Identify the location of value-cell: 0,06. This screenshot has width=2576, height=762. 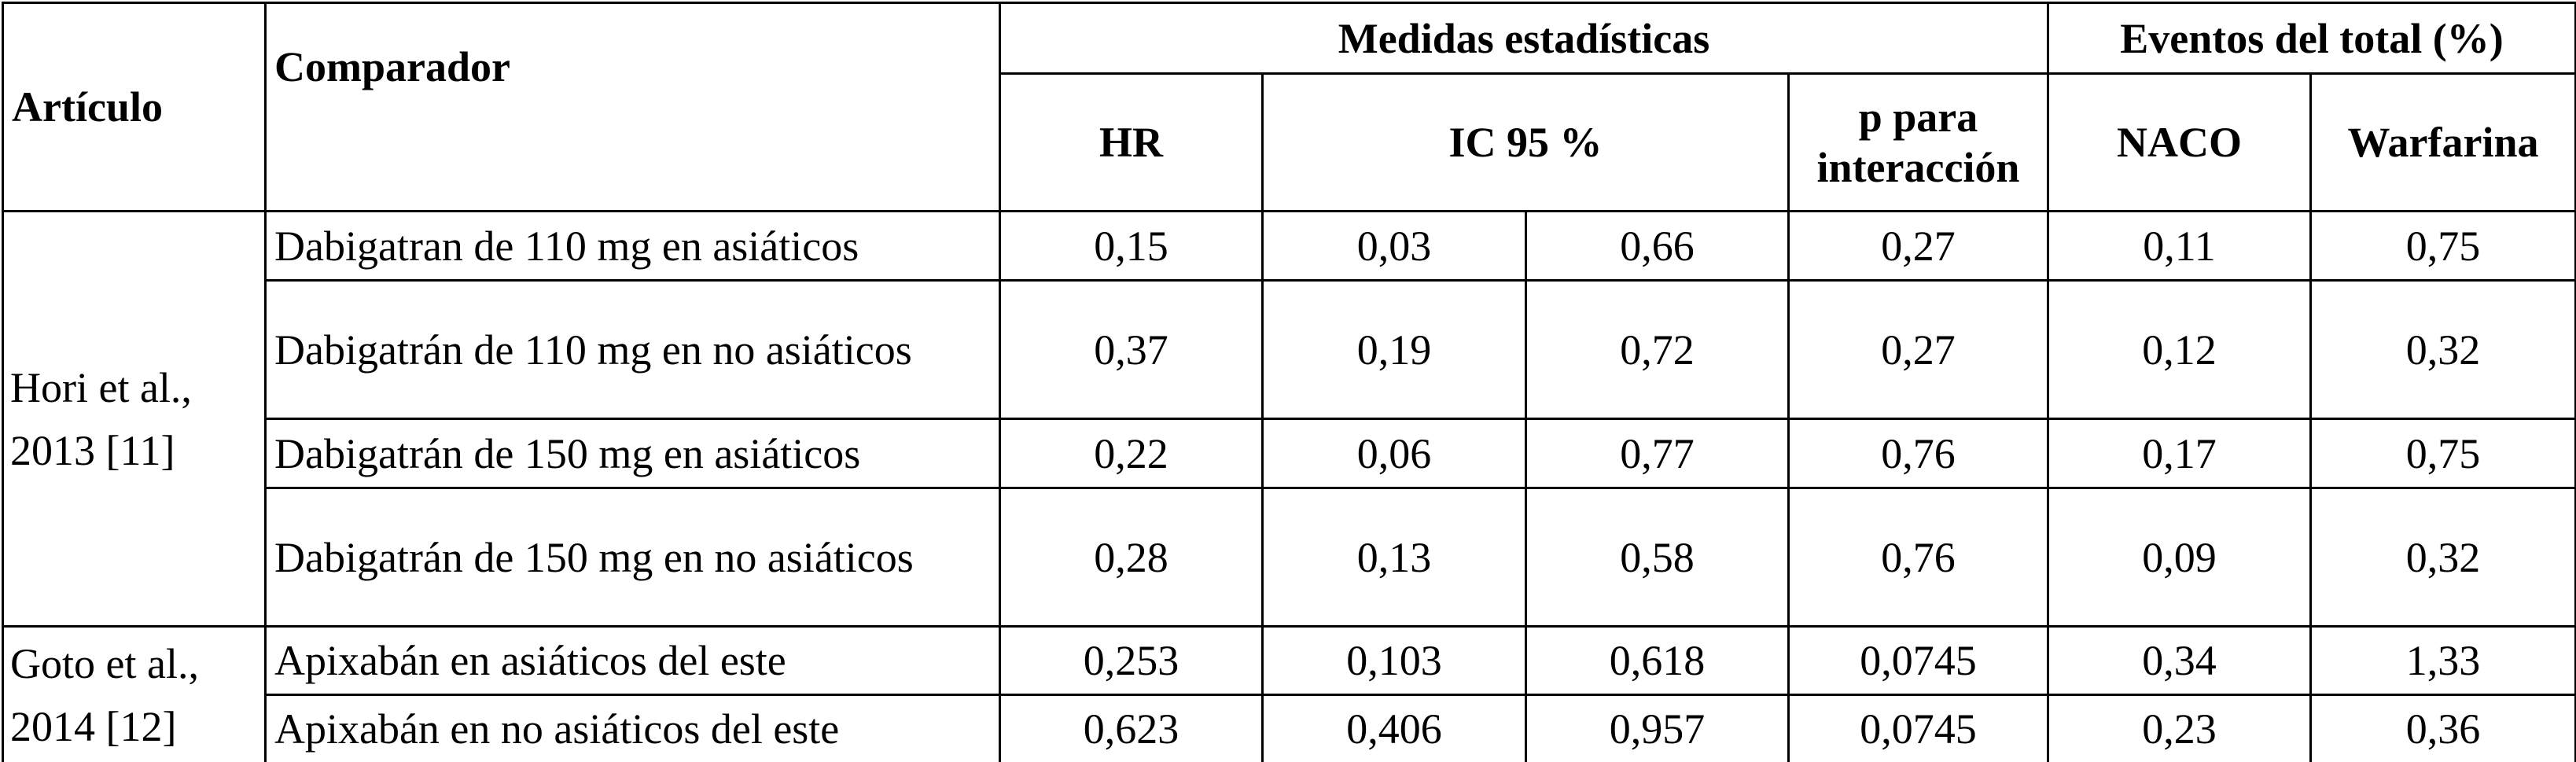
(1394, 453).